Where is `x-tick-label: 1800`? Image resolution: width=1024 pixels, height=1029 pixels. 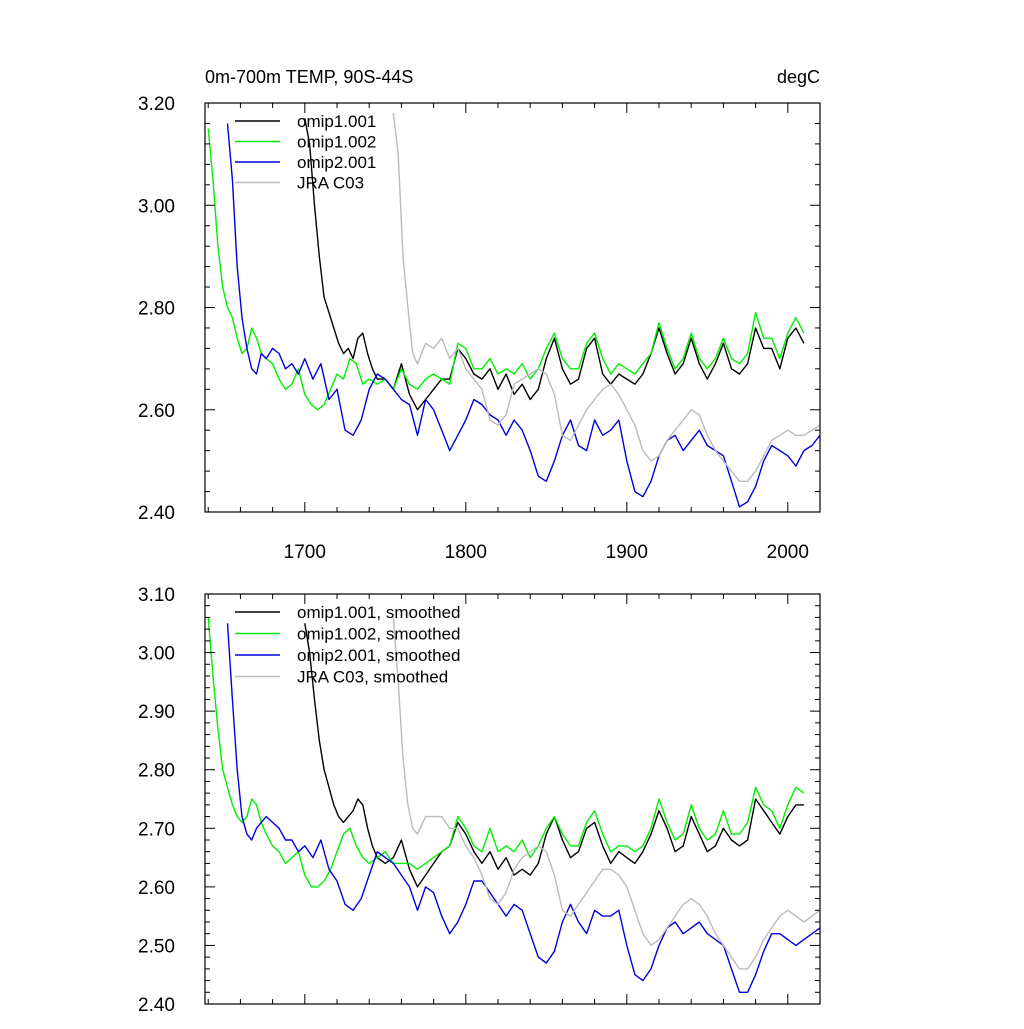 x-tick-label: 1800 is located at coordinates (466, 552).